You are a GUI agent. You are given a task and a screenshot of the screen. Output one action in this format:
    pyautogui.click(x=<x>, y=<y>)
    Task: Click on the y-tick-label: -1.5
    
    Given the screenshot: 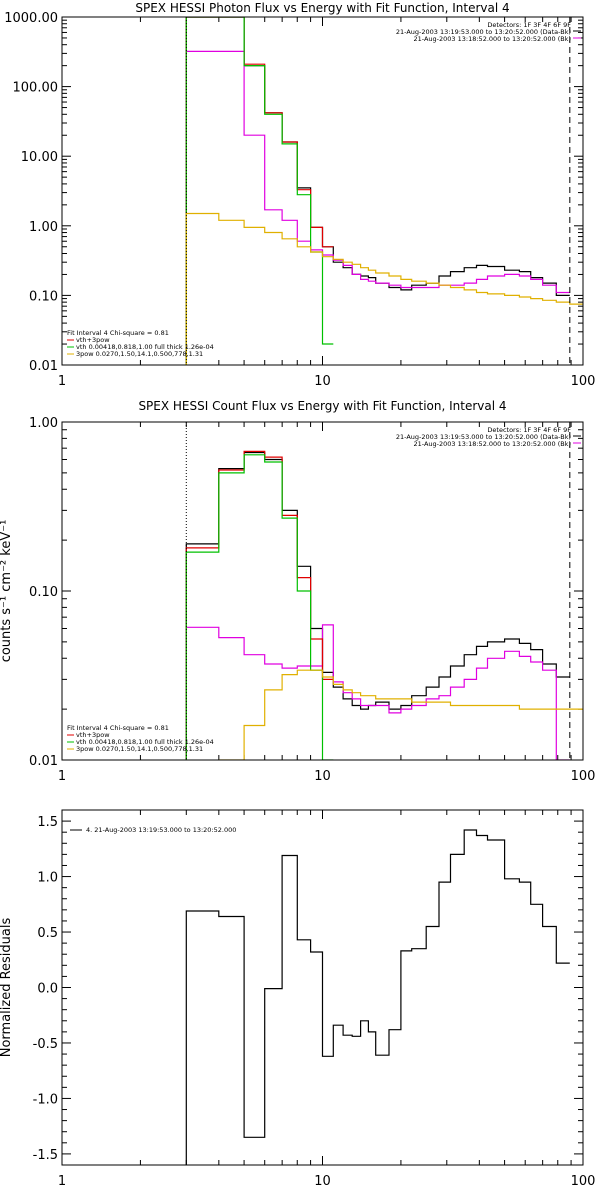 What is the action you would take?
    pyautogui.click(x=45, y=1155)
    